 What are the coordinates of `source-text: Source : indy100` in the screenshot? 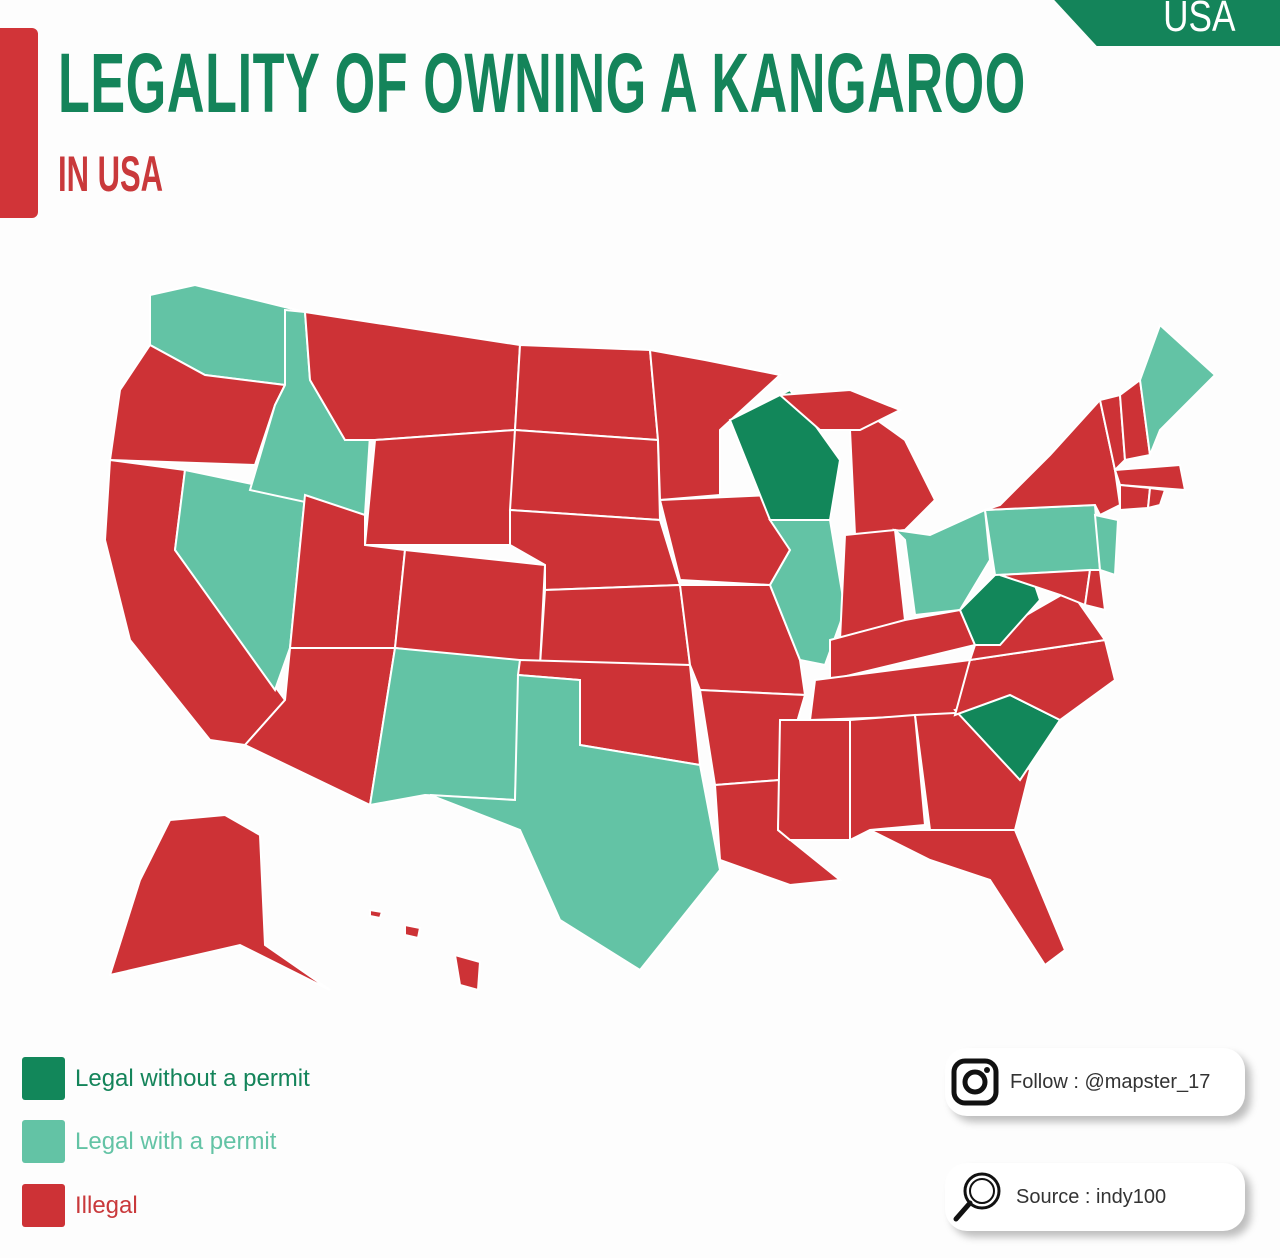 It's located at (1091, 1196).